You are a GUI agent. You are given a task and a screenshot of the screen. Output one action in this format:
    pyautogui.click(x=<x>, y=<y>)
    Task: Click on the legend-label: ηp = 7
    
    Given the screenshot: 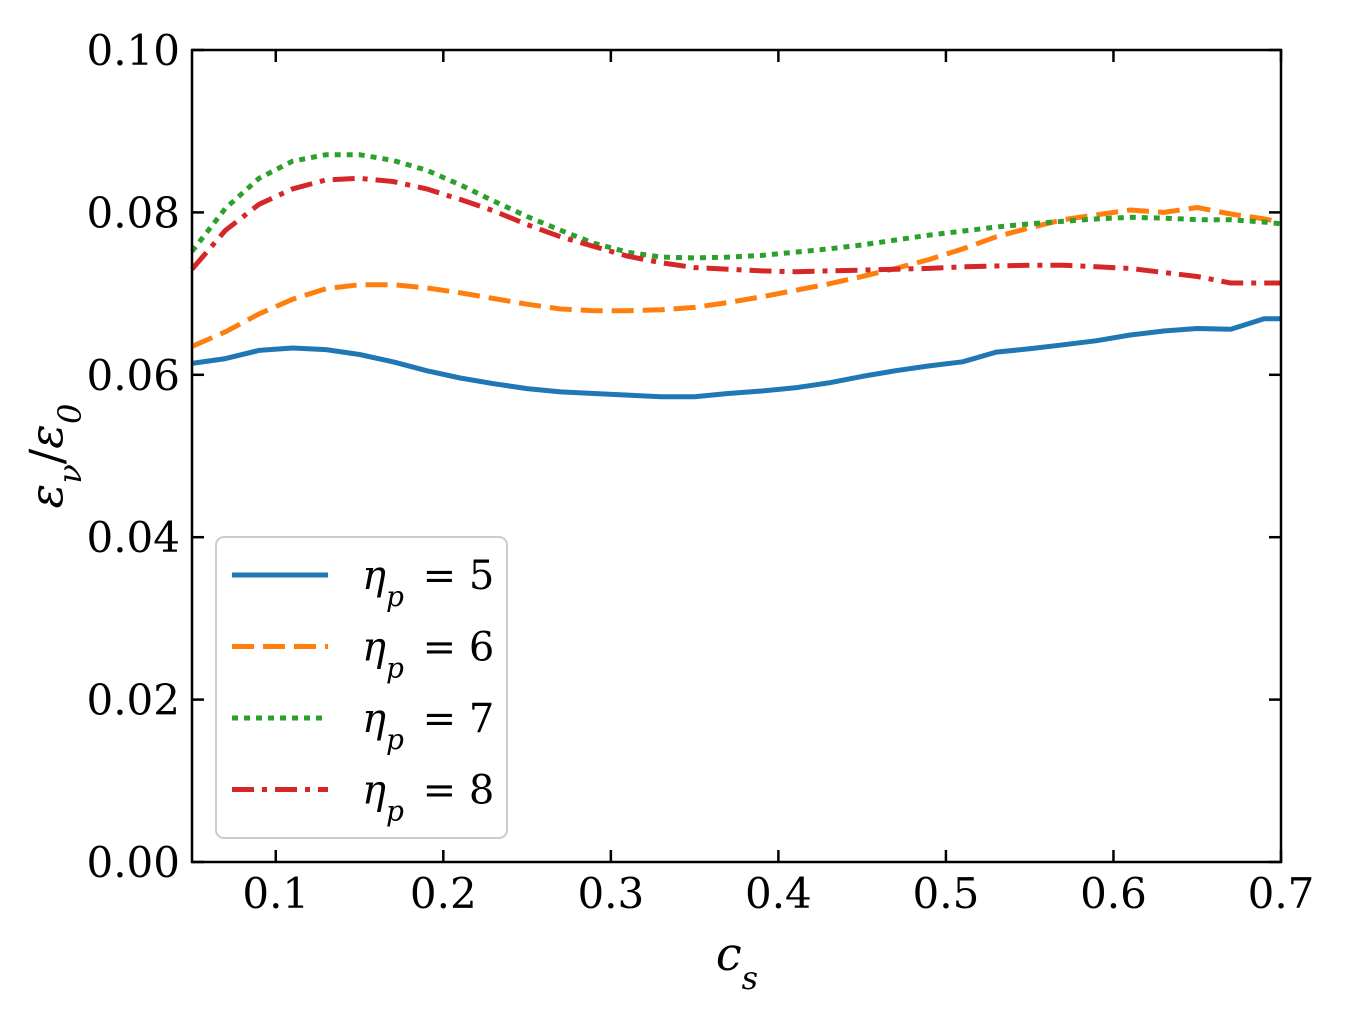 What is the action you would take?
    pyautogui.click(x=428, y=726)
    